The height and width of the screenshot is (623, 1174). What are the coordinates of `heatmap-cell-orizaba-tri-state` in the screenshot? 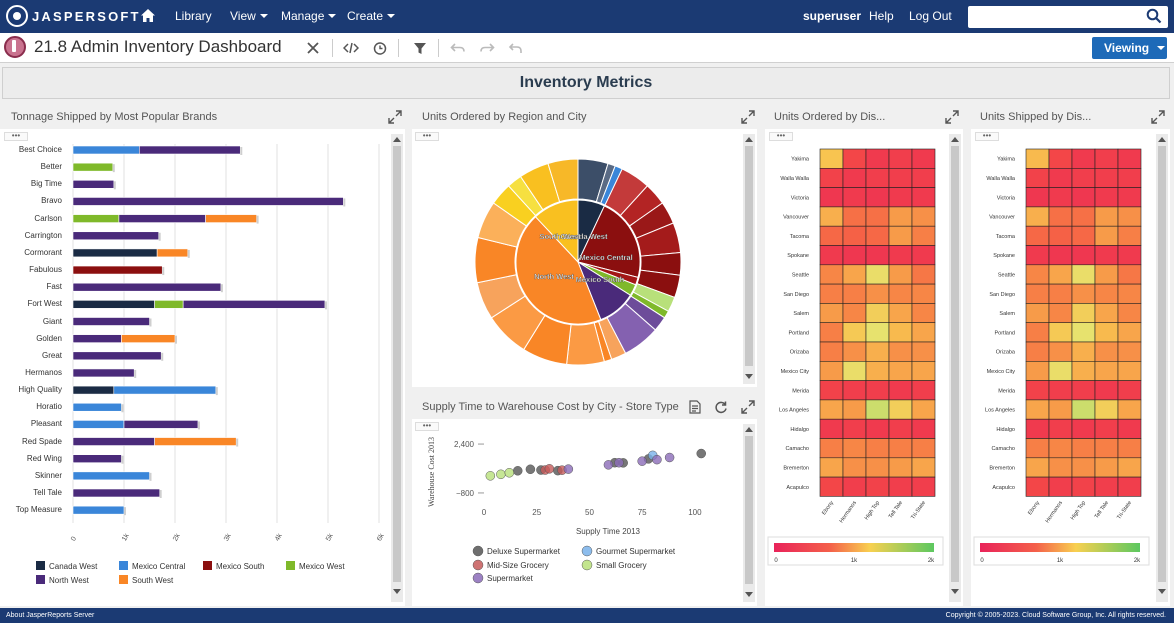 It's located at (1129, 351).